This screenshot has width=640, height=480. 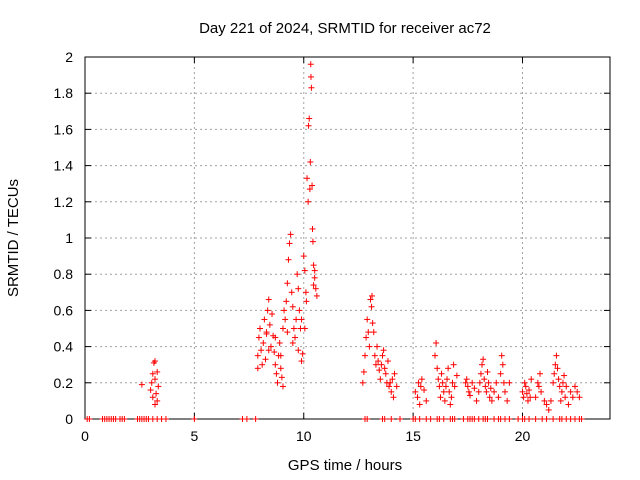 What do you see at coordinates (523, 436) in the screenshot?
I see `x-tick-label: 20` at bounding box center [523, 436].